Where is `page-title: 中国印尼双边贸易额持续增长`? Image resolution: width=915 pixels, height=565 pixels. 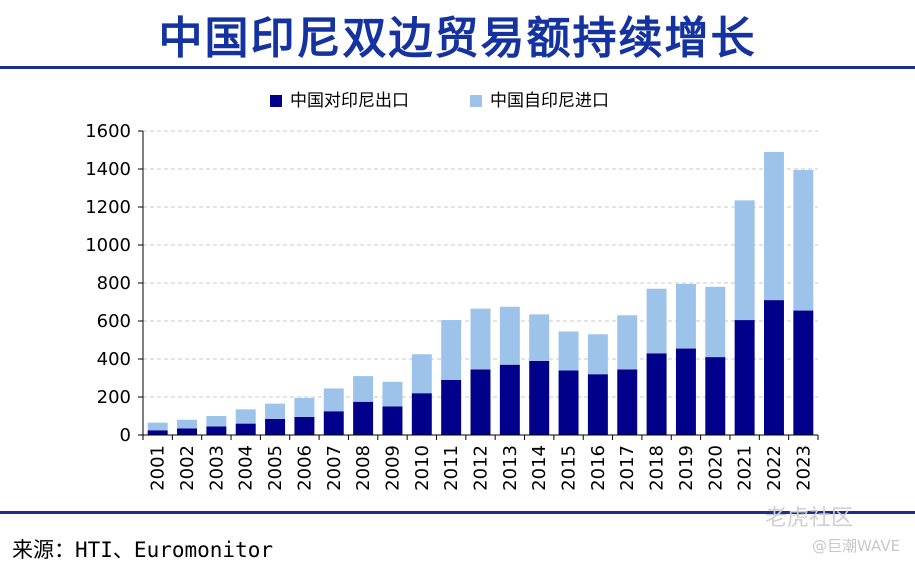
page-title: 中国印尼双边贸易额持续增长 is located at coordinates (457, 38).